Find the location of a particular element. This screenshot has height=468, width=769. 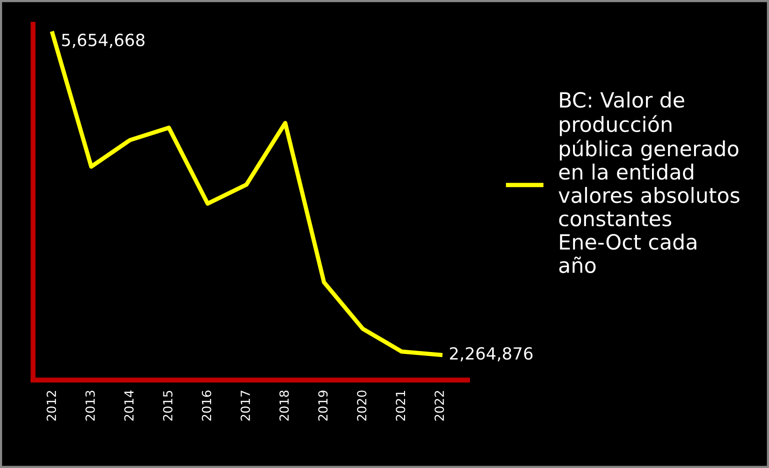

x-tick-label: 2014 is located at coordinates (129, 405).